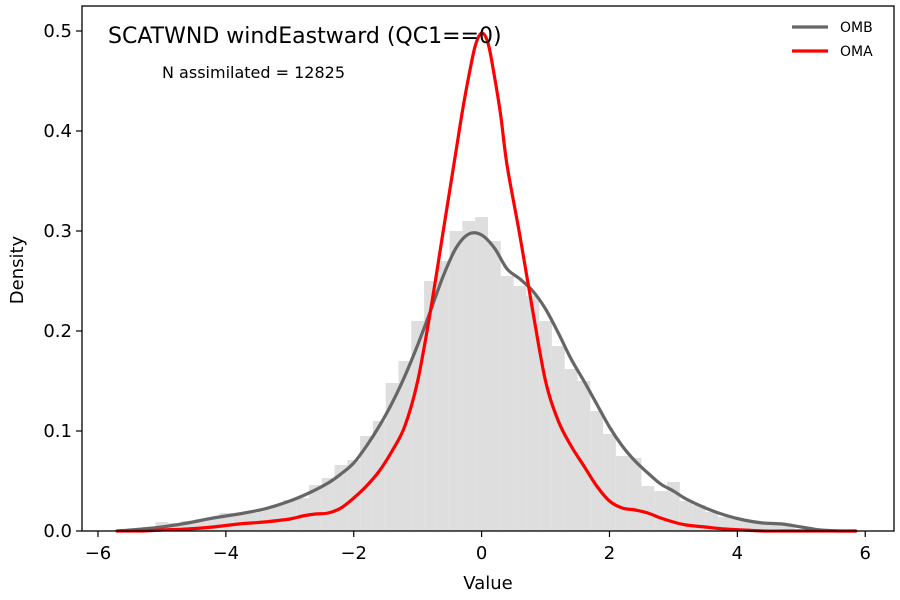 The width and height of the screenshot is (900, 600). Describe the element at coordinates (481, 553) in the screenshot. I see `x-tick-label: 0` at that location.